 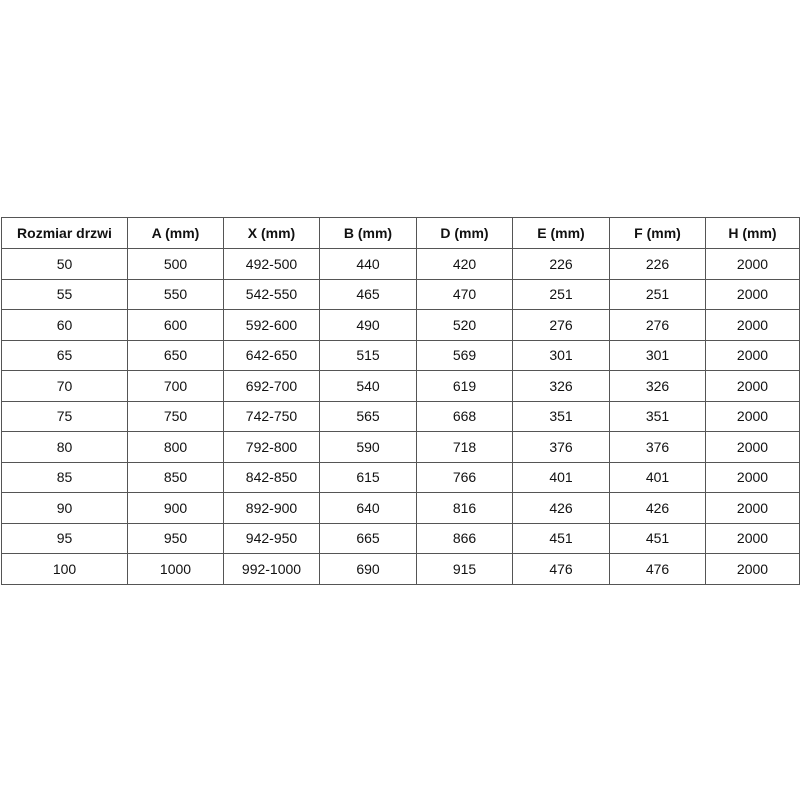 What do you see at coordinates (175, 294) in the screenshot?
I see `table-cell: 550` at bounding box center [175, 294].